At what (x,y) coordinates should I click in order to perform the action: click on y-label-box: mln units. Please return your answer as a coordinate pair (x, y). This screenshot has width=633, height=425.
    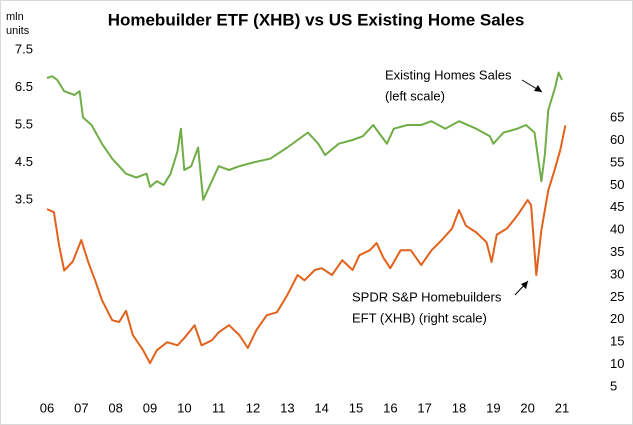
    Looking at the image, I should click on (18, 24).